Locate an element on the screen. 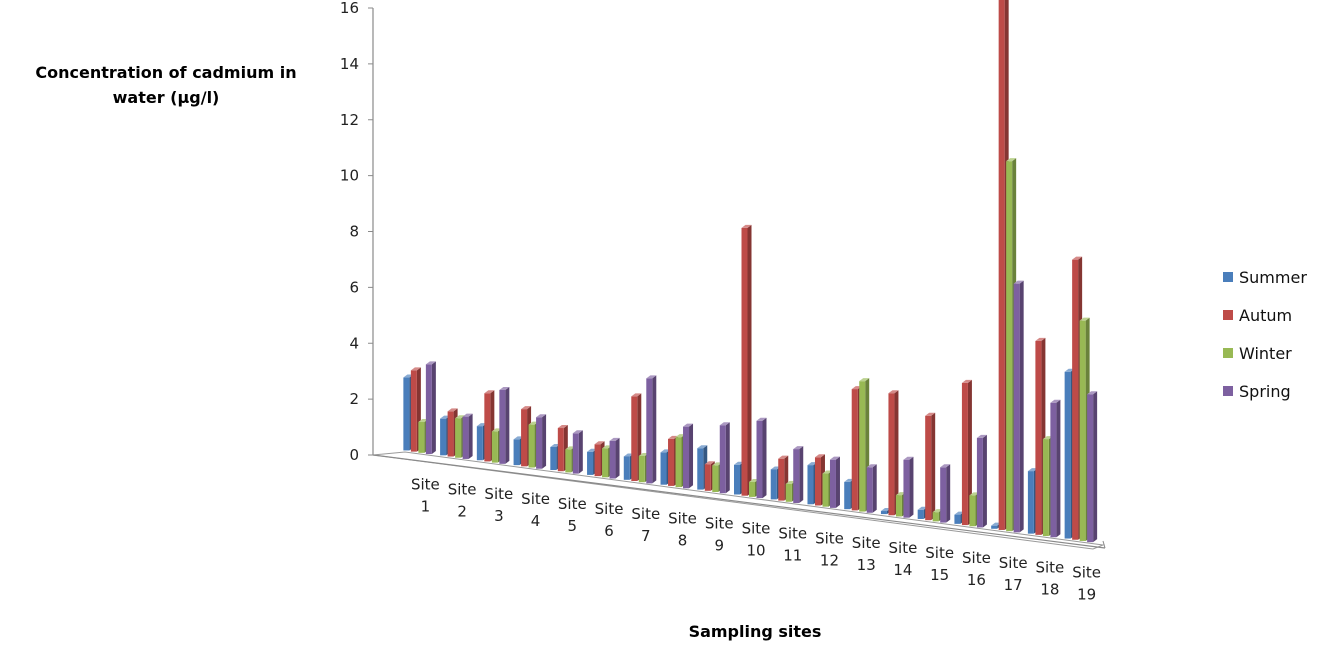 The height and width of the screenshot is (648, 1330). chart-floor is located at coordinates (738, 500).